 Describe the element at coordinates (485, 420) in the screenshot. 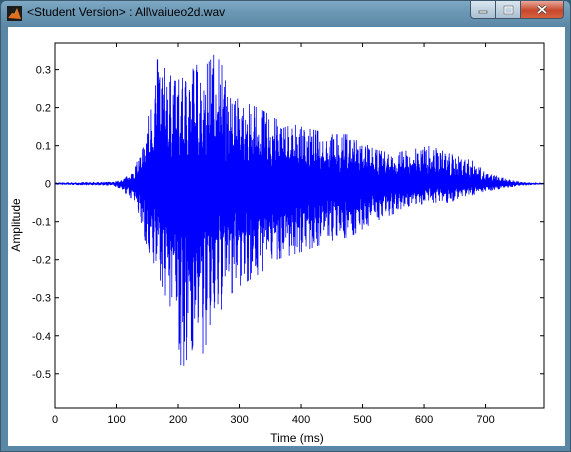

I see `x-tick-label: 700` at that location.